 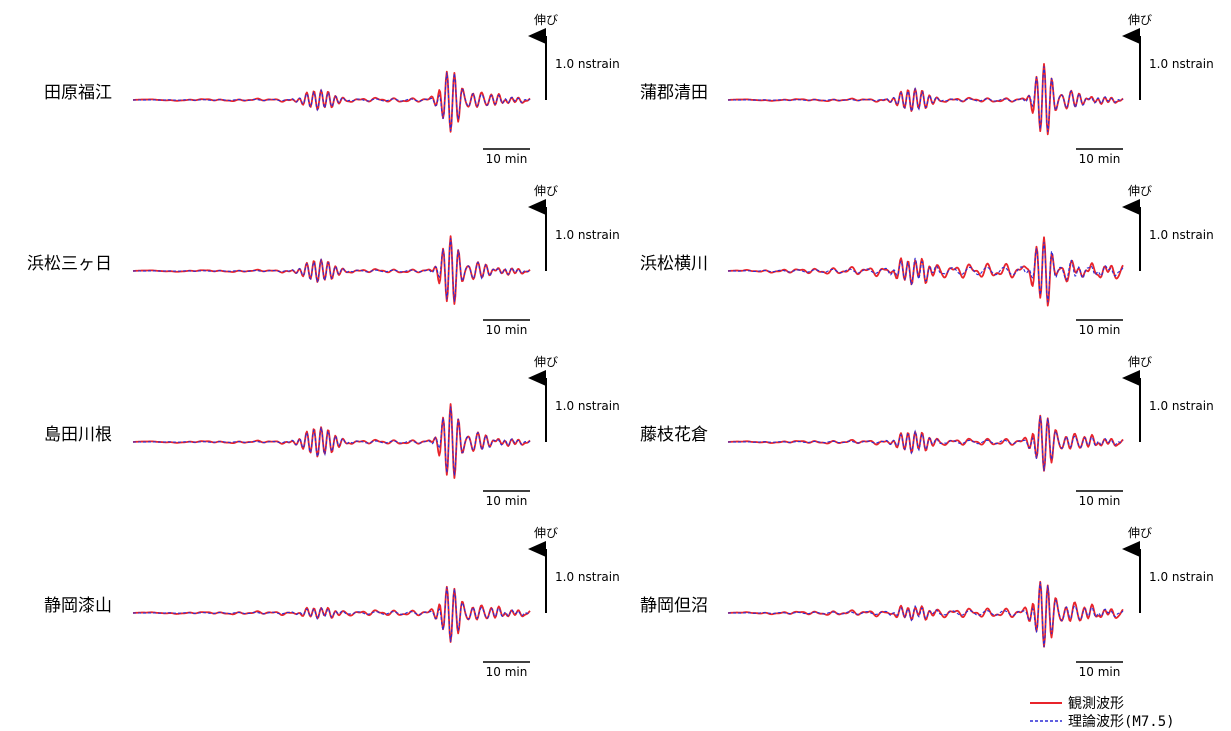 What do you see at coordinates (69, 264) in the screenshot?
I see `station-label: 浜松三ヶ日` at bounding box center [69, 264].